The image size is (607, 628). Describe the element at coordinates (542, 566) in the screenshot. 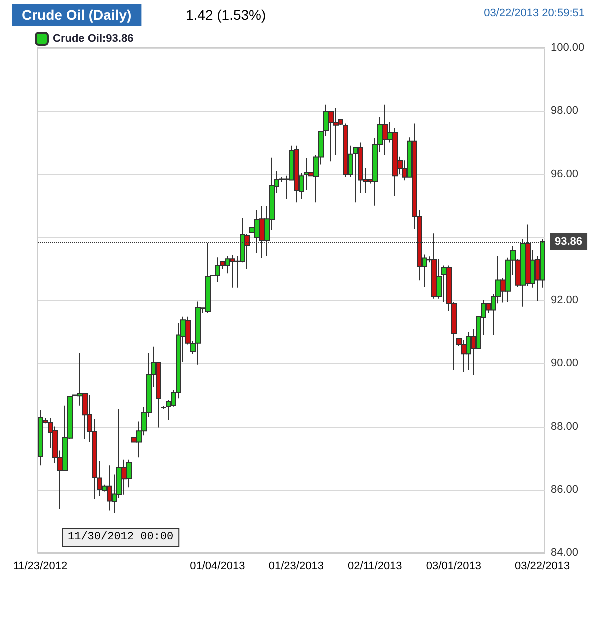

I see `x-tick-label: 03/22/2013` at that location.